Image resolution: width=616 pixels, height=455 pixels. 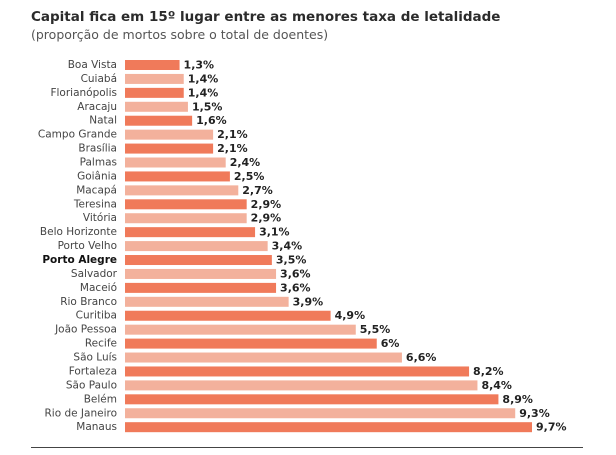 What do you see at coordinates (308, 301) in the screenshot?
I see `value-label: 3,9%` at bounding box center [308, 301].